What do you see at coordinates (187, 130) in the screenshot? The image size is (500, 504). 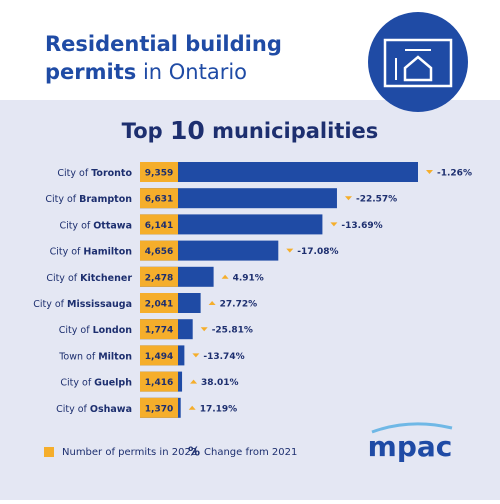 I see `subtitle-part: 10` at bounding box center [187, 130].